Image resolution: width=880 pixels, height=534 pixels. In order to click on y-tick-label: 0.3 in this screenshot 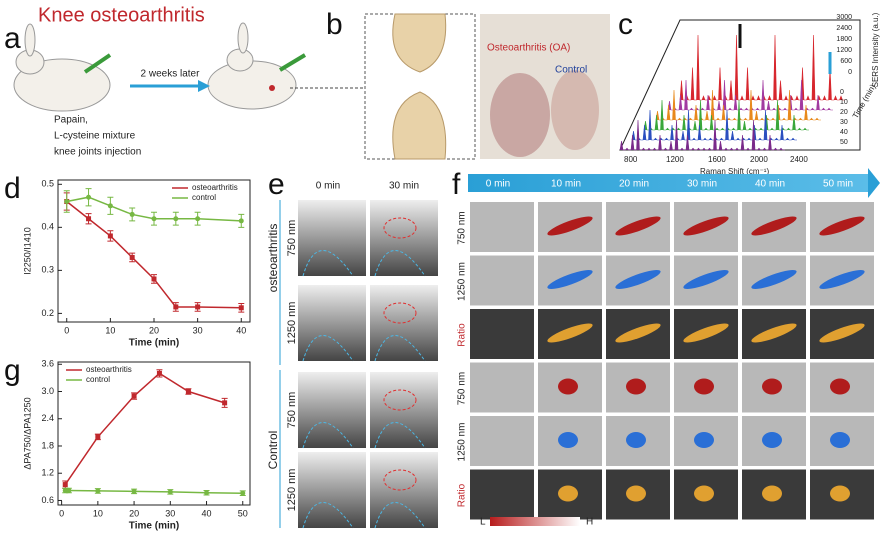, I will do `click(47, 270)`.